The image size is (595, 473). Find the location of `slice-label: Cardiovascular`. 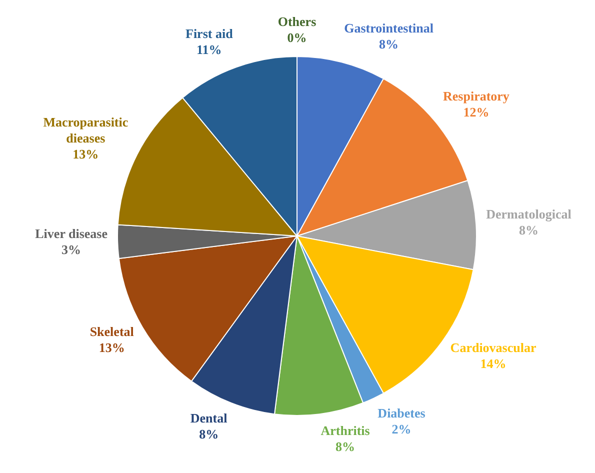

slice-label: Cardiovascular is located at coordinates (493, 348).